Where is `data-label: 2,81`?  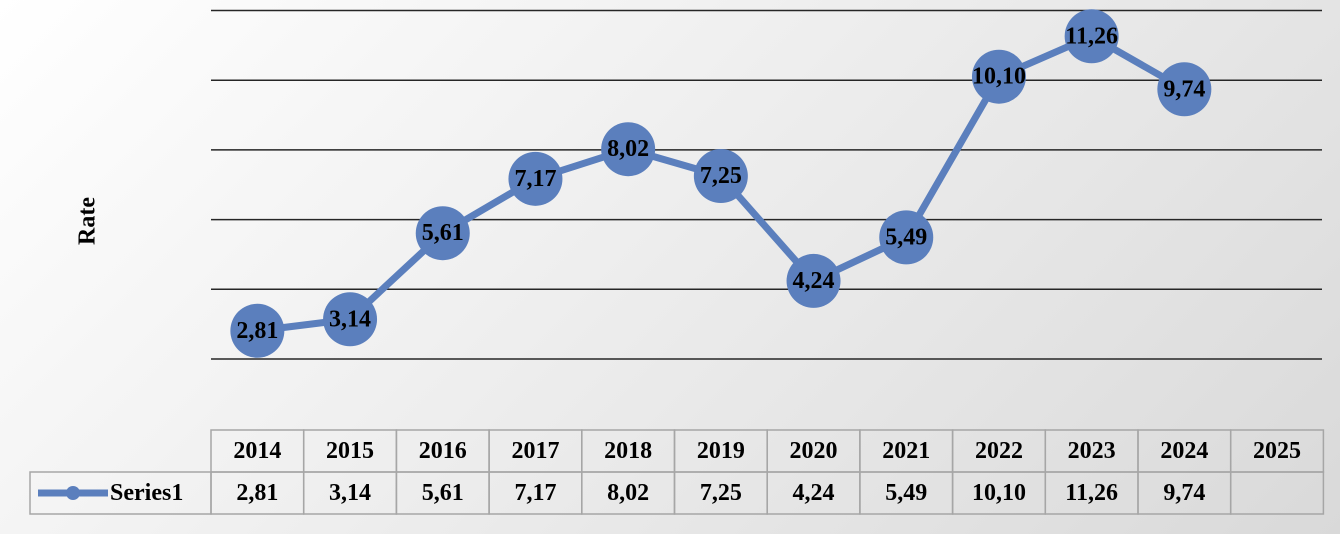
data-label: 2,81 is located at coordinates (257, 331).